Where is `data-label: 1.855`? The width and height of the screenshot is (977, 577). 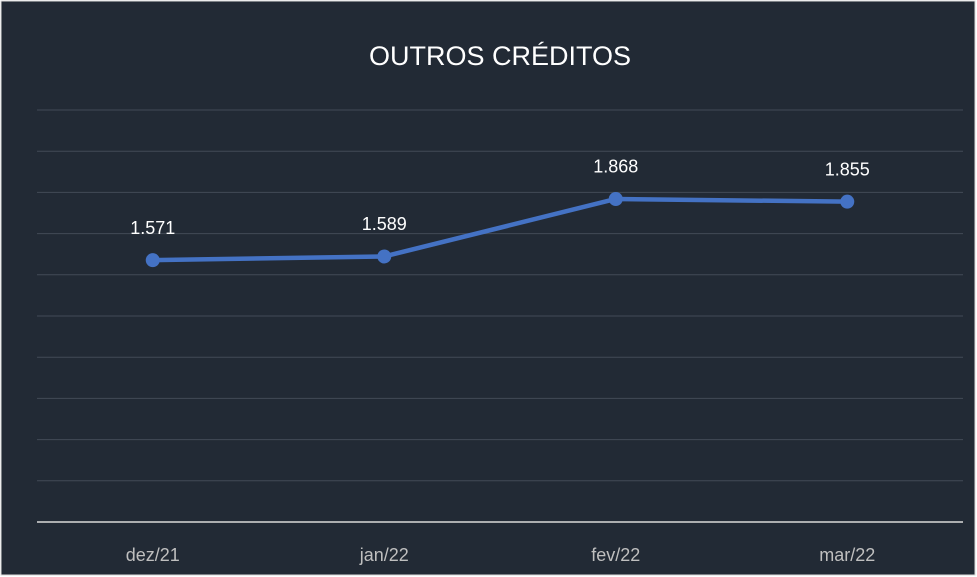 data-label: 1.855 is located at coordinates (847, 169).